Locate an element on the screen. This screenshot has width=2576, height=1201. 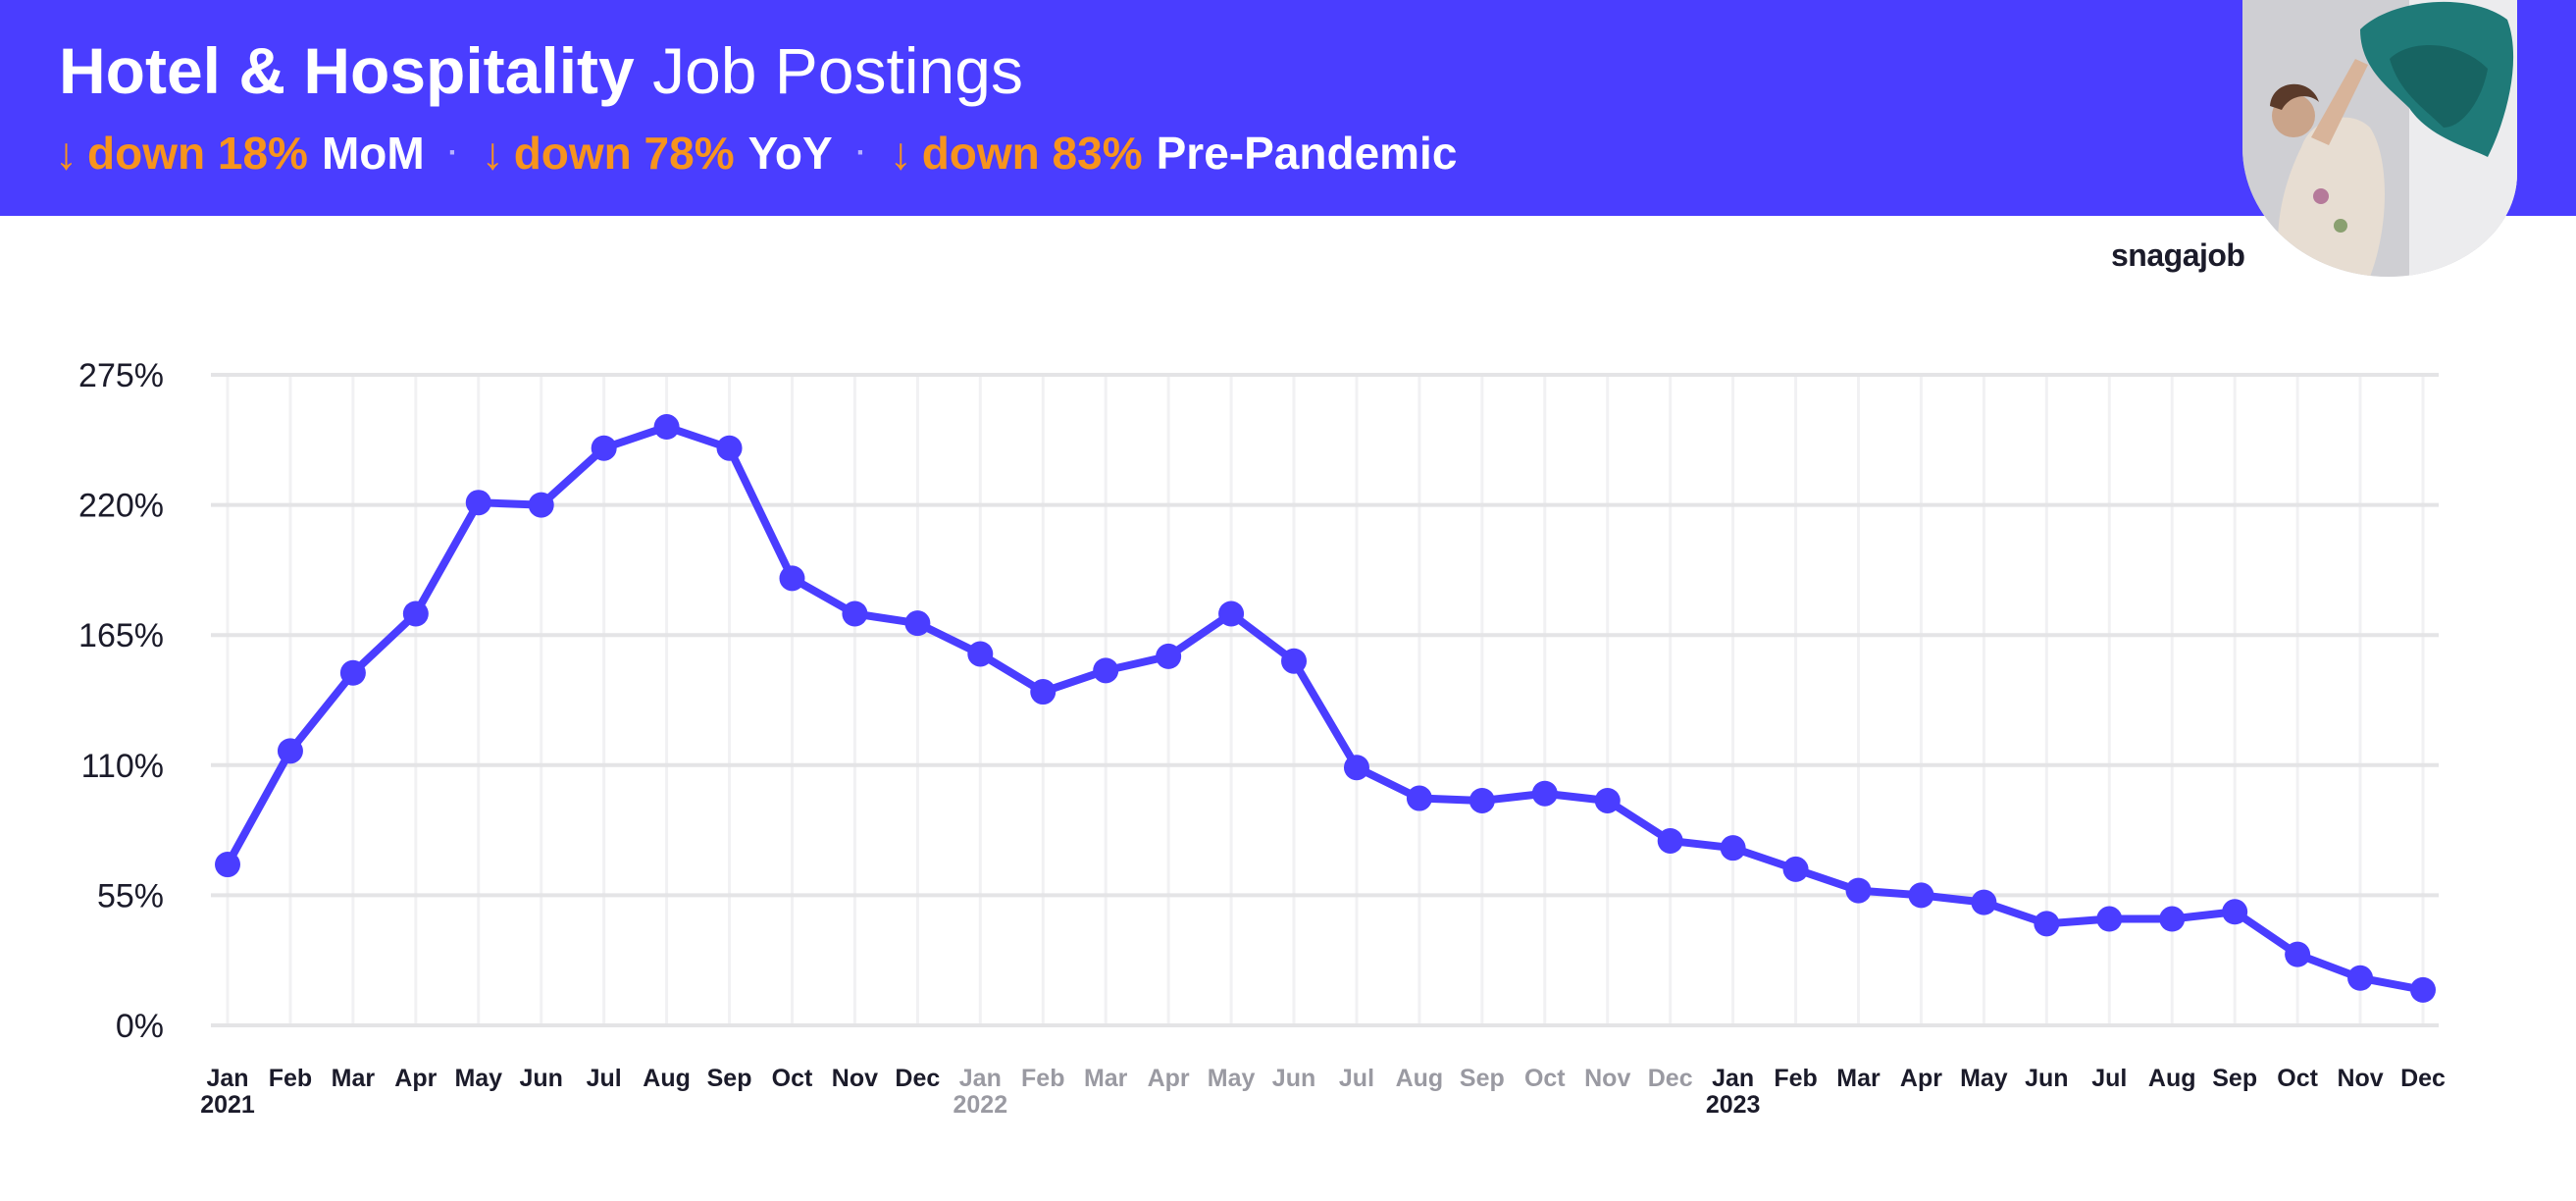
y-tick-label: 55% is located at coordinates (130, 895).